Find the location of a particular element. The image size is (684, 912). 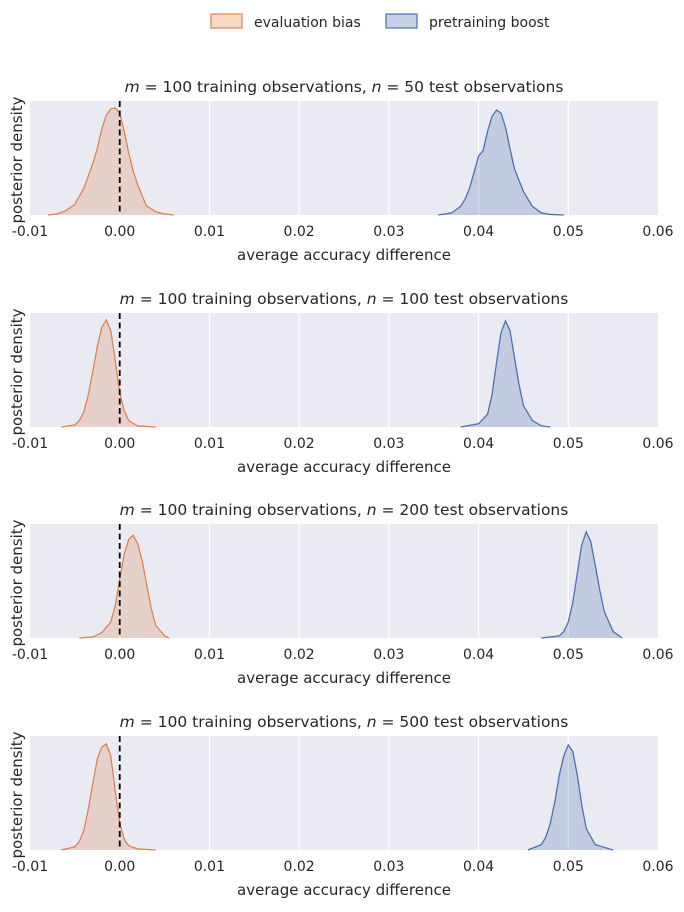

legend-label: pretraining boost is located at coordinates (489, 23).